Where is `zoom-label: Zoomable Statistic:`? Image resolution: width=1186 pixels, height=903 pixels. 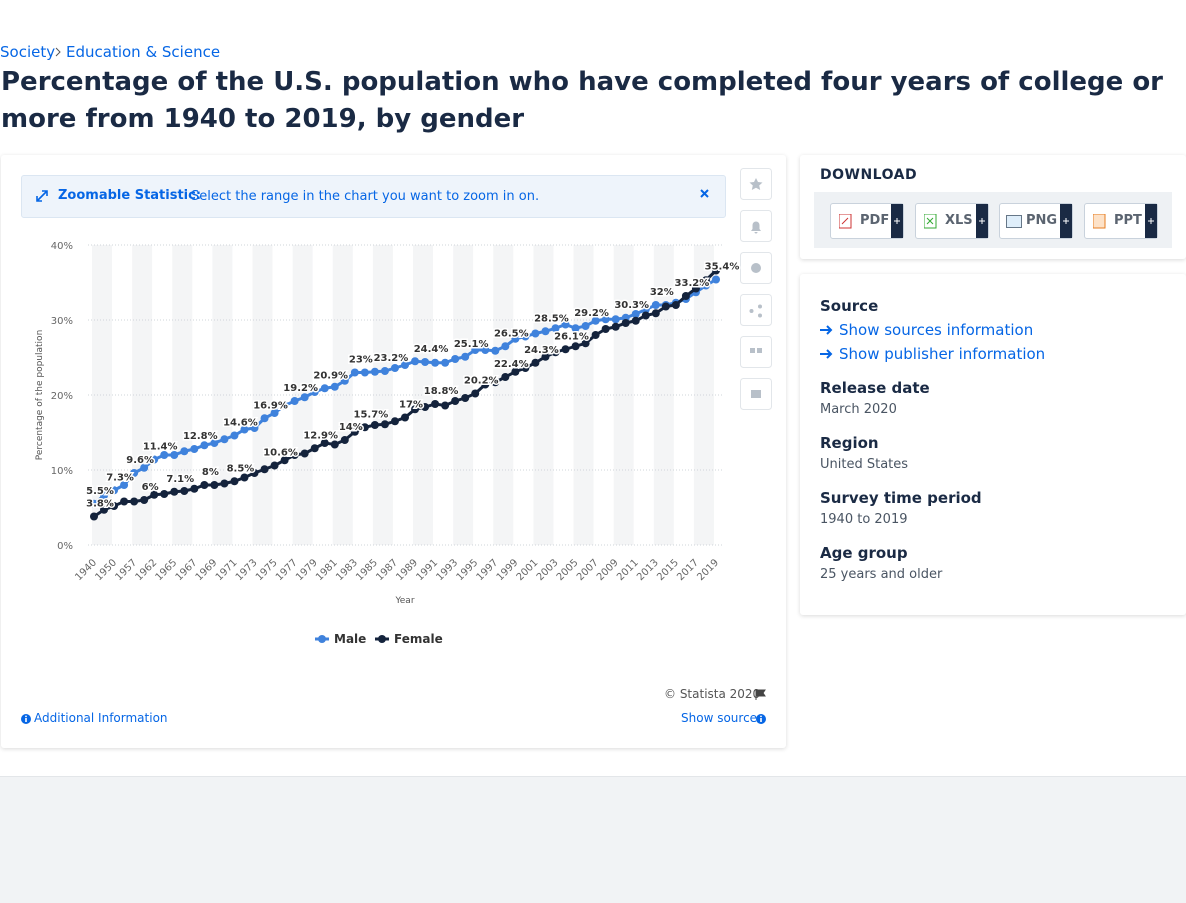 zoom-label: Zoomable Statistic: is located at coordinates (130, 195).